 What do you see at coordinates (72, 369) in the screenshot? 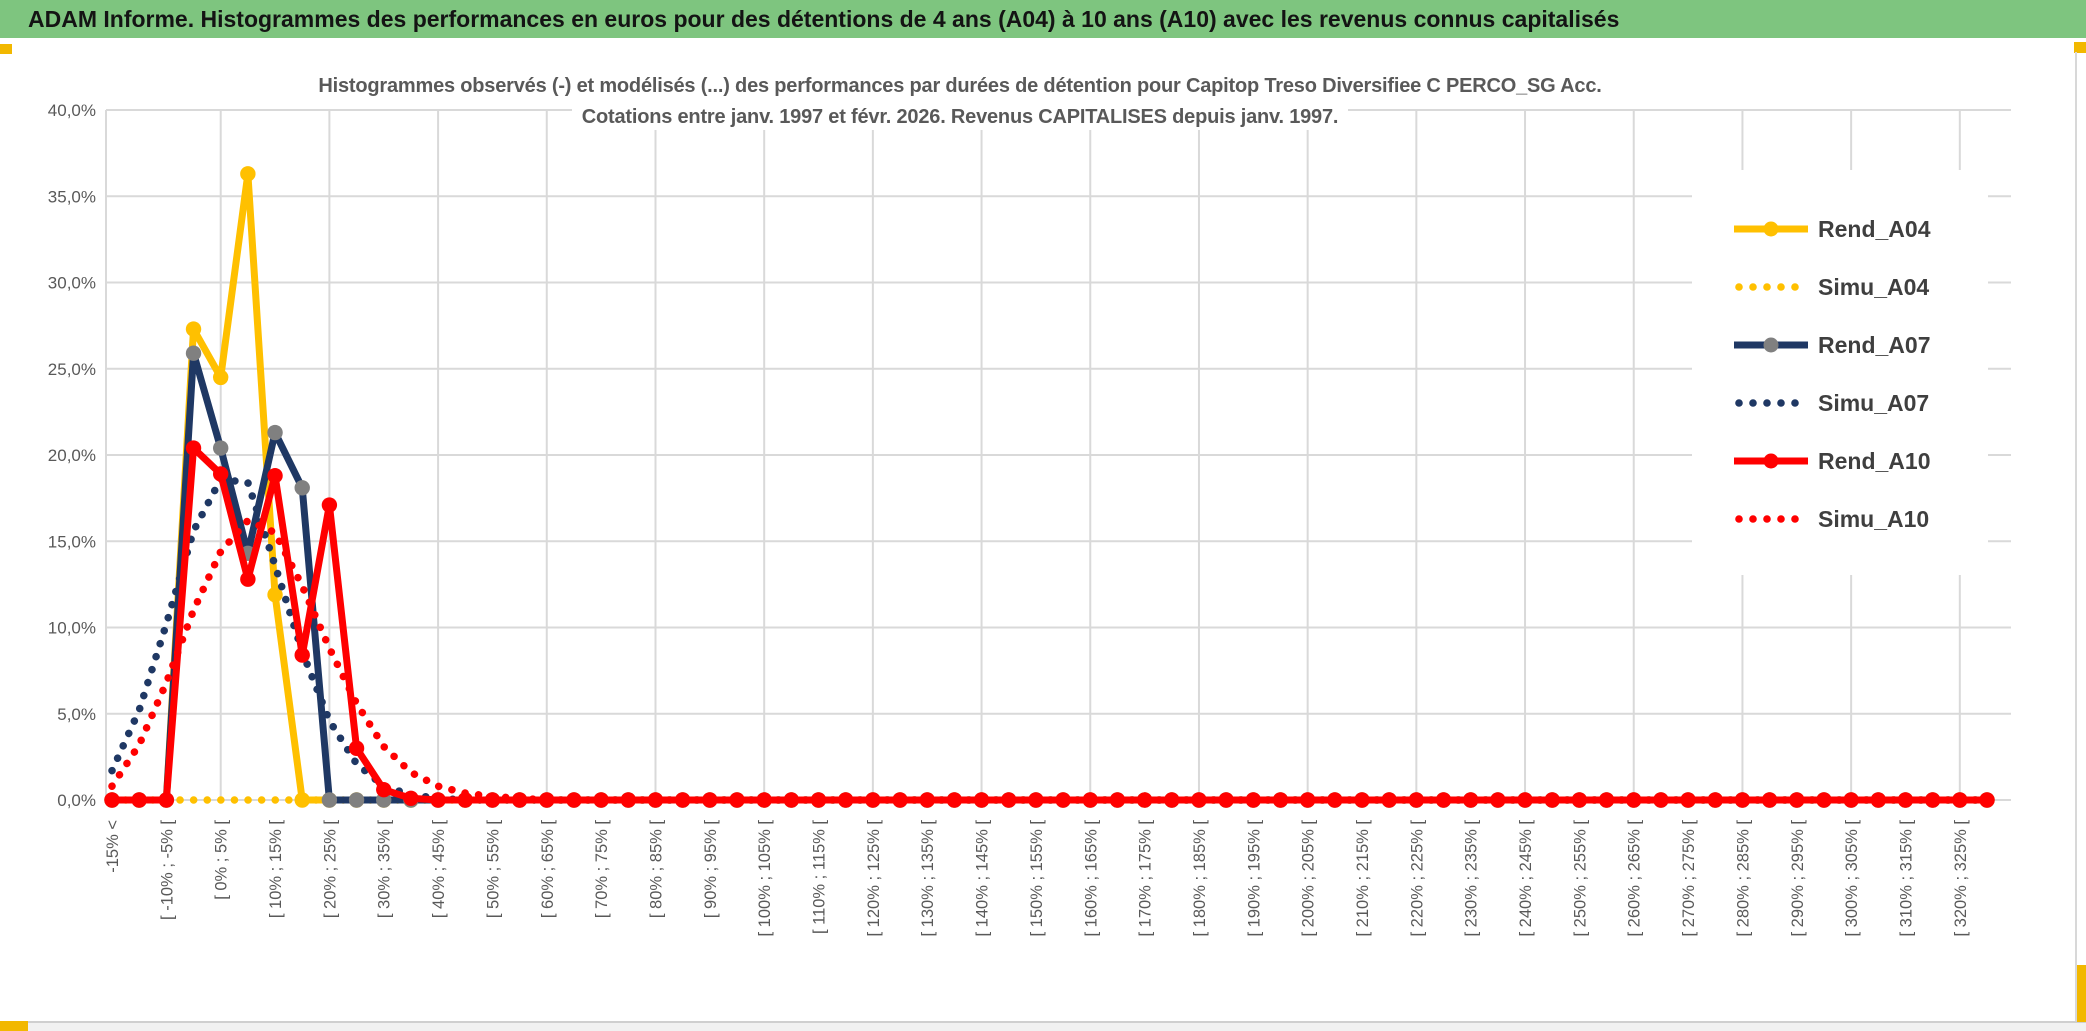
I see `y-tick-label: 25,0%` at bounding box center [72, 369].